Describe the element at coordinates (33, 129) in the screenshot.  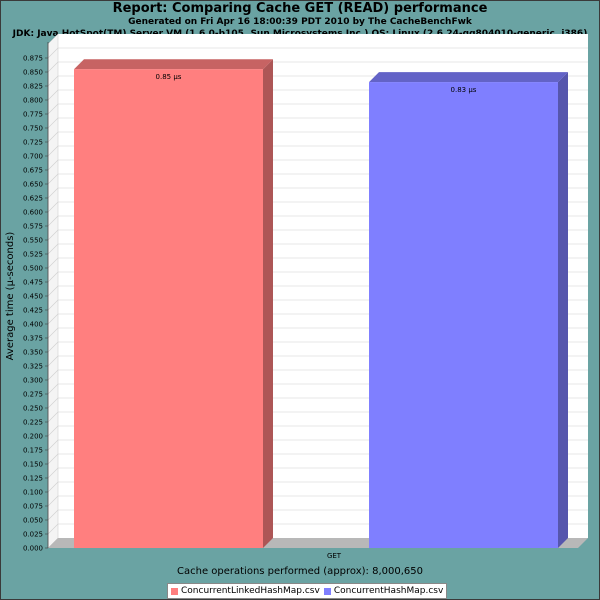
I see `y-tick-label: 0.750` at that location.